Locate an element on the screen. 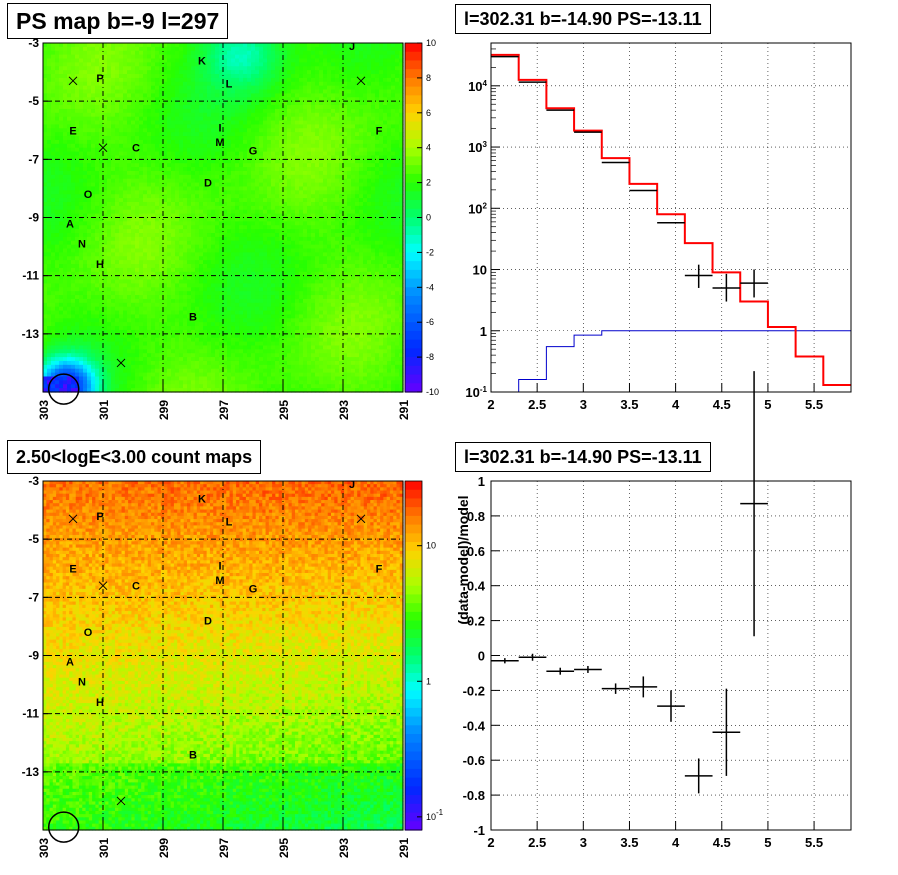  count-map-colorbar: 10 1 10-1 is located at coordinates (424, 655).